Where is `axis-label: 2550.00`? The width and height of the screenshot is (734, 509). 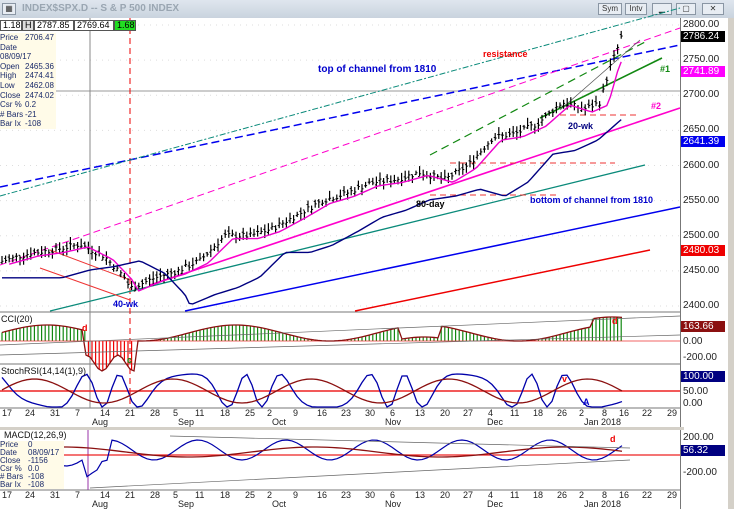 axis-label: 2550.00 is located at coordinates (701, 200).